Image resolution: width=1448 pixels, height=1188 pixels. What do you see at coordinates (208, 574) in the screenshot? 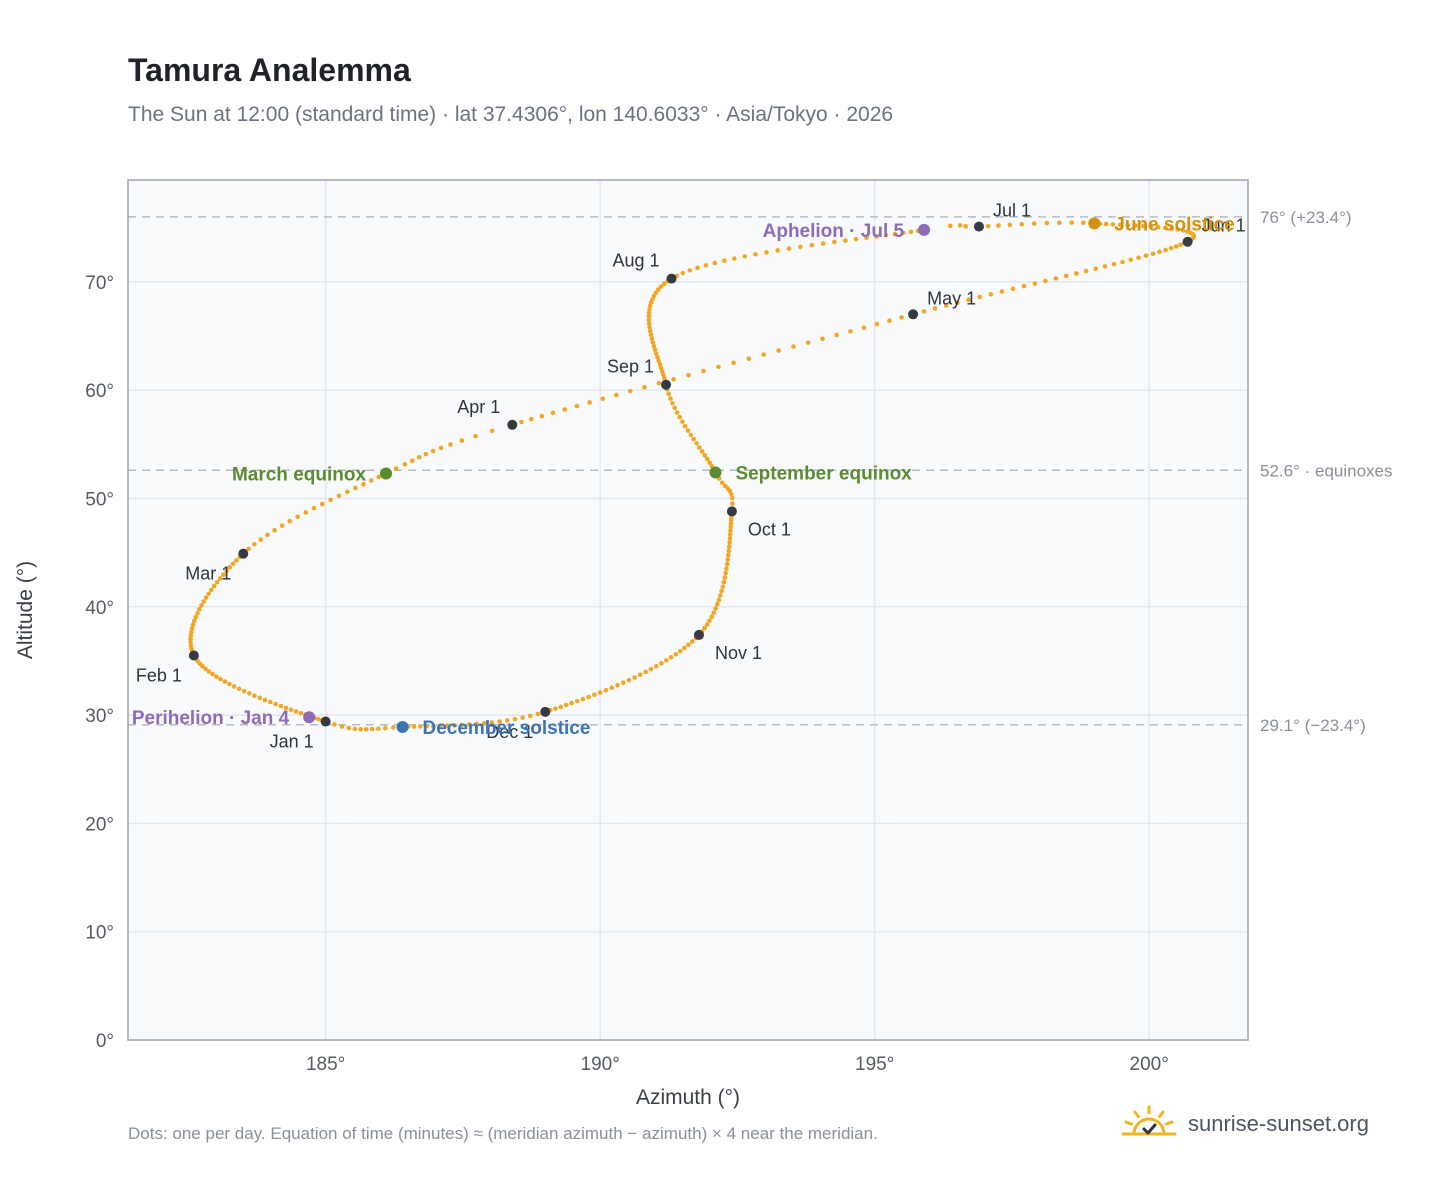
I see `month-label: Mar 1` at bounding box center [208, 574].